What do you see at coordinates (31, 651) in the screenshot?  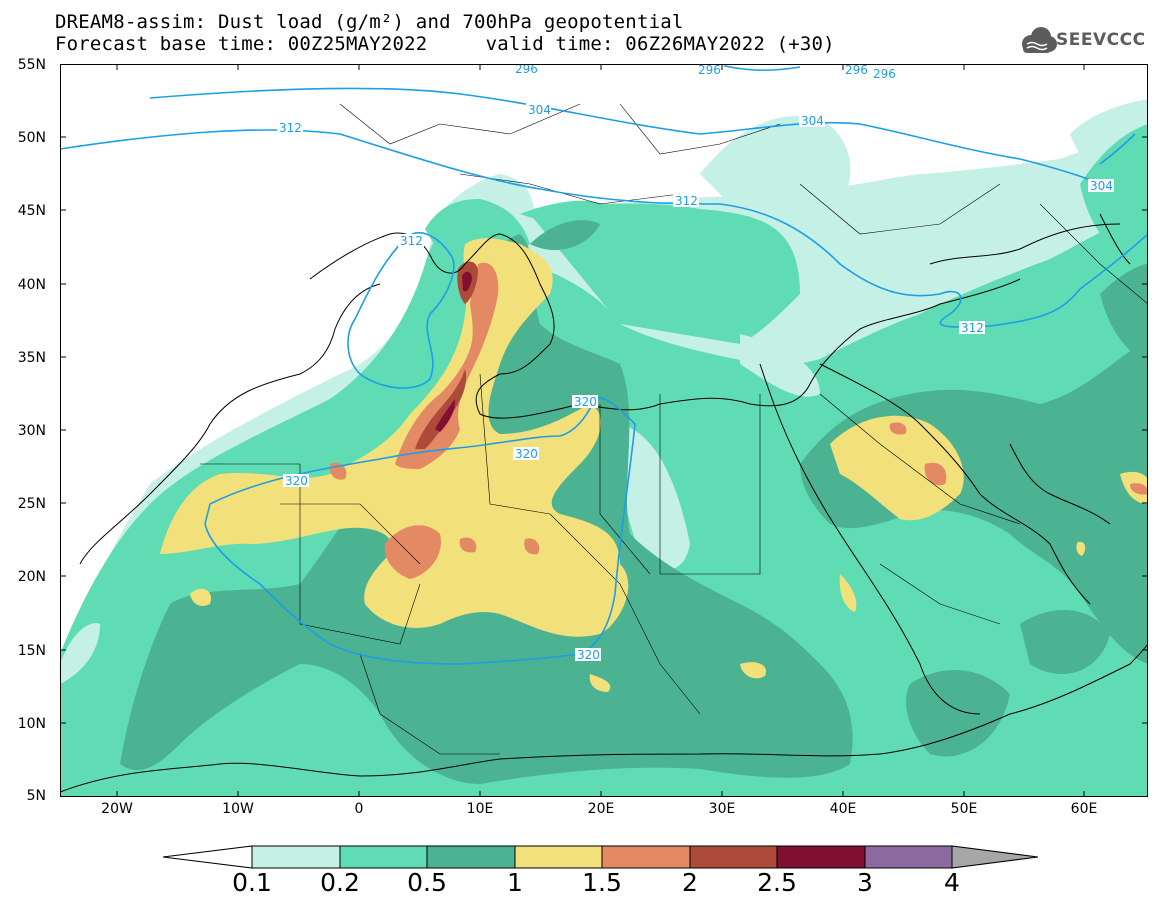 I see `lat-label: 15N` at bounding box center [31, 651].